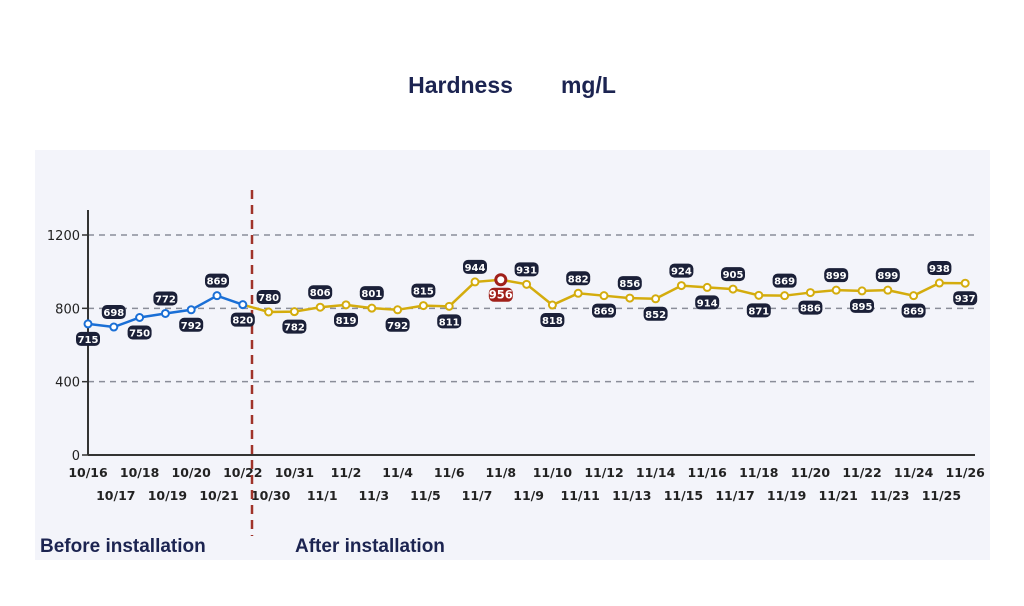 This screenshot has height=606, width=1024. I want to click on data-label: 852, so click(655, 315).